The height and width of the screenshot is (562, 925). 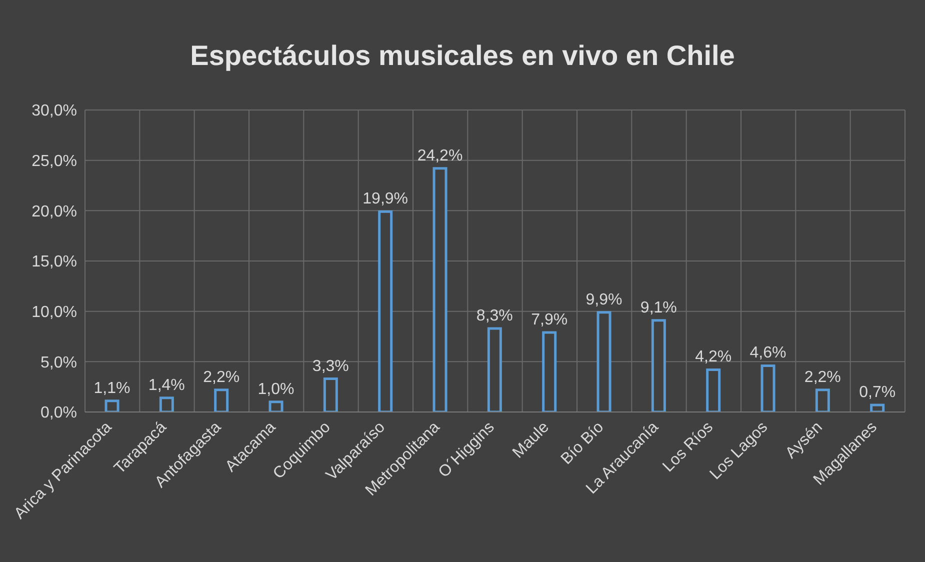 I want to click on data-label: 0,7%, so click(x=877, y=392).